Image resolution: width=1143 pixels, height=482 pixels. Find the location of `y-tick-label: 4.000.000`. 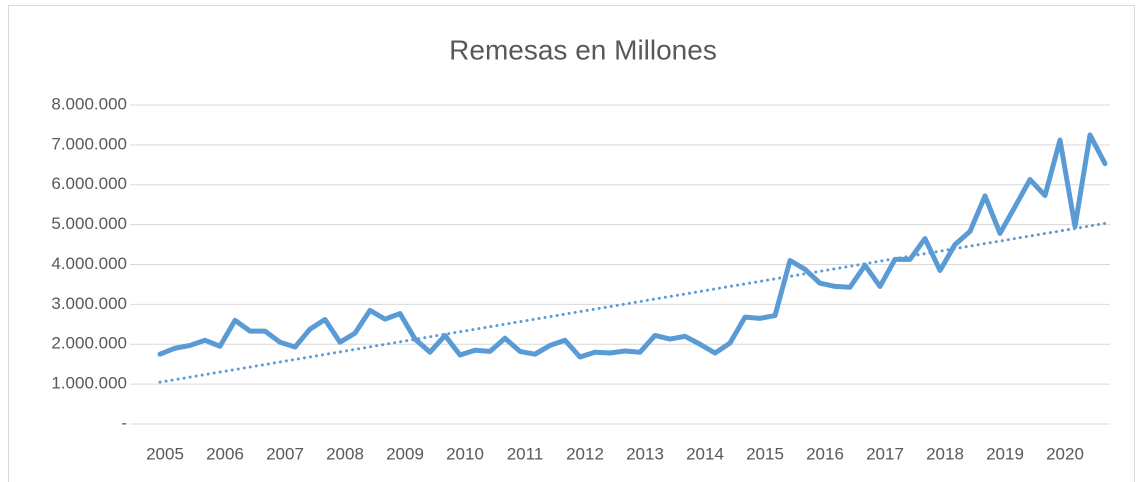

y-tick-label: 4.000.000 is located at coordinates (89, 263).